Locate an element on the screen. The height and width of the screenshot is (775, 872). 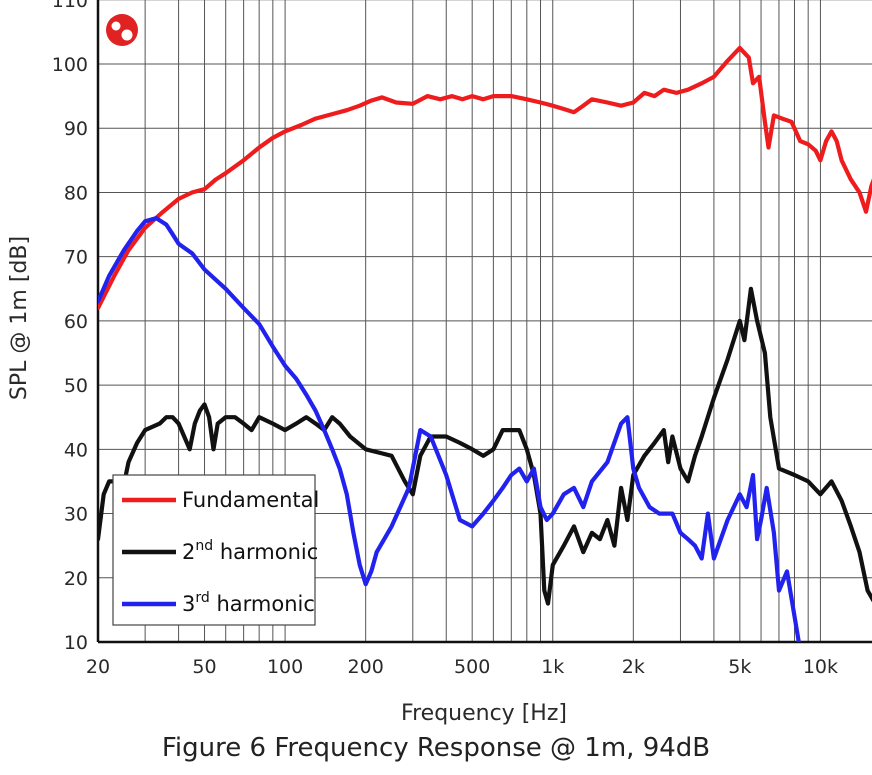
legend: Fundamental 2nd harmonic 3rd harmonic is located at coordinates (215, 550).